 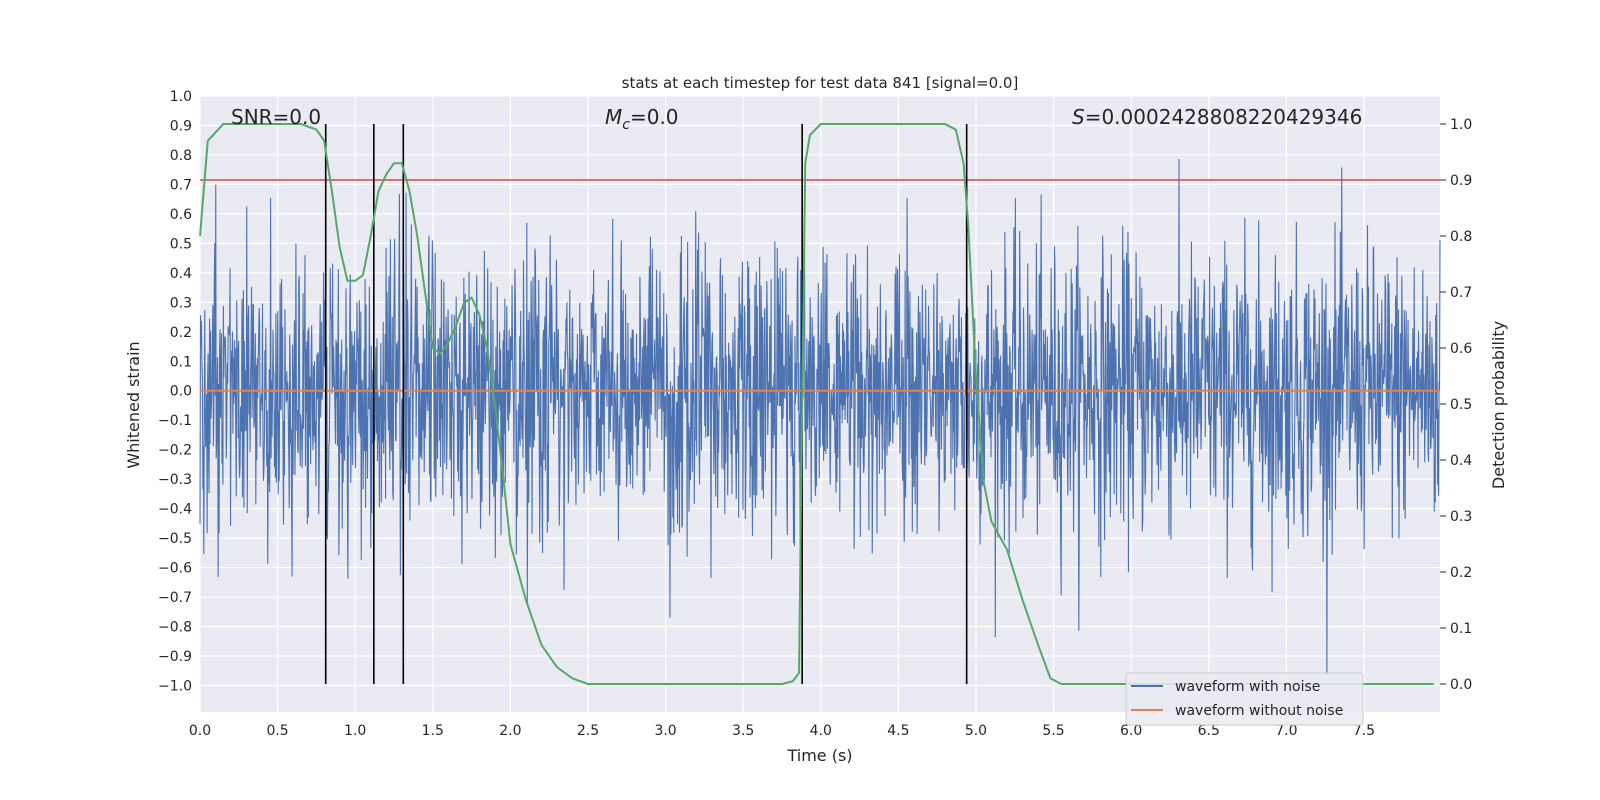 What do you see at coordinates (277, 731) in the screenshot?
I see `x-tick-label: 0.5` at bounding box center [277, 731].